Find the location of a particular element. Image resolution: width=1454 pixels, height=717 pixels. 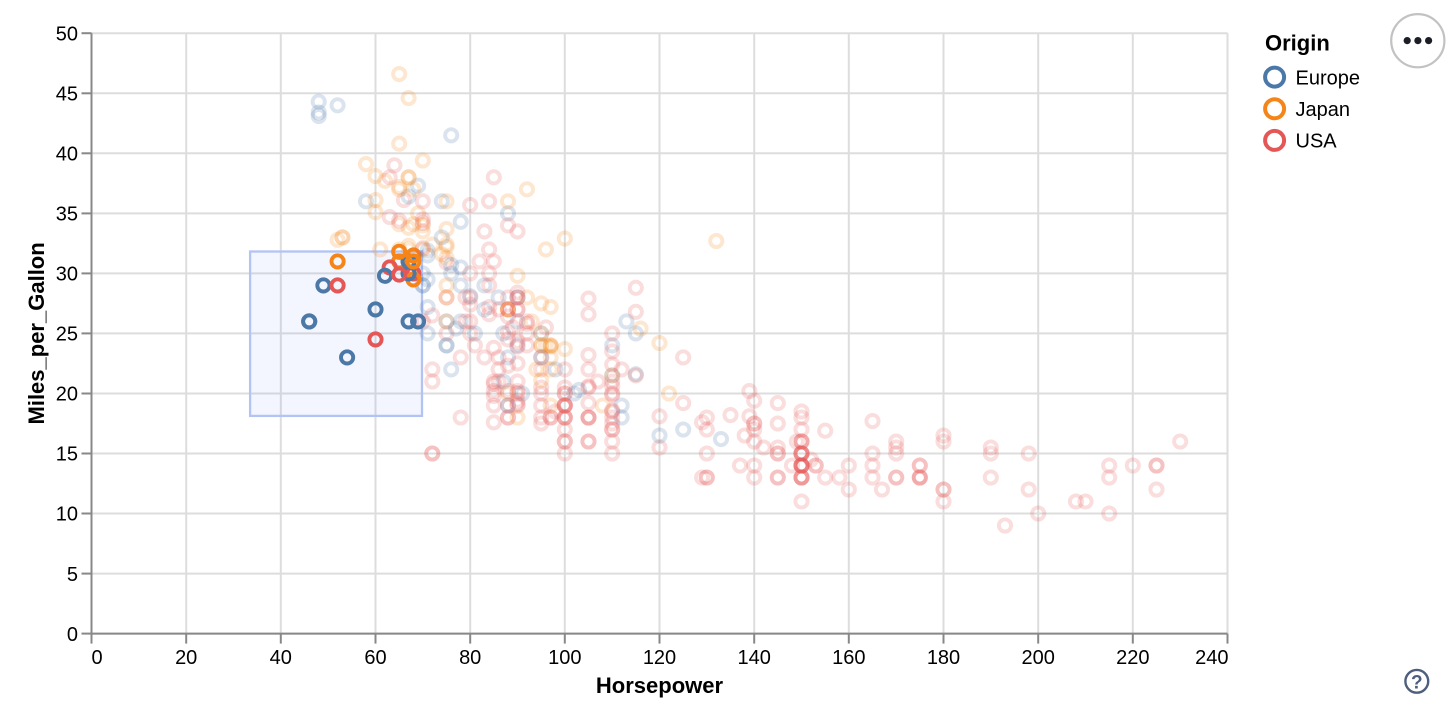

svg-text: 80 is located at coordinates (470, 658).